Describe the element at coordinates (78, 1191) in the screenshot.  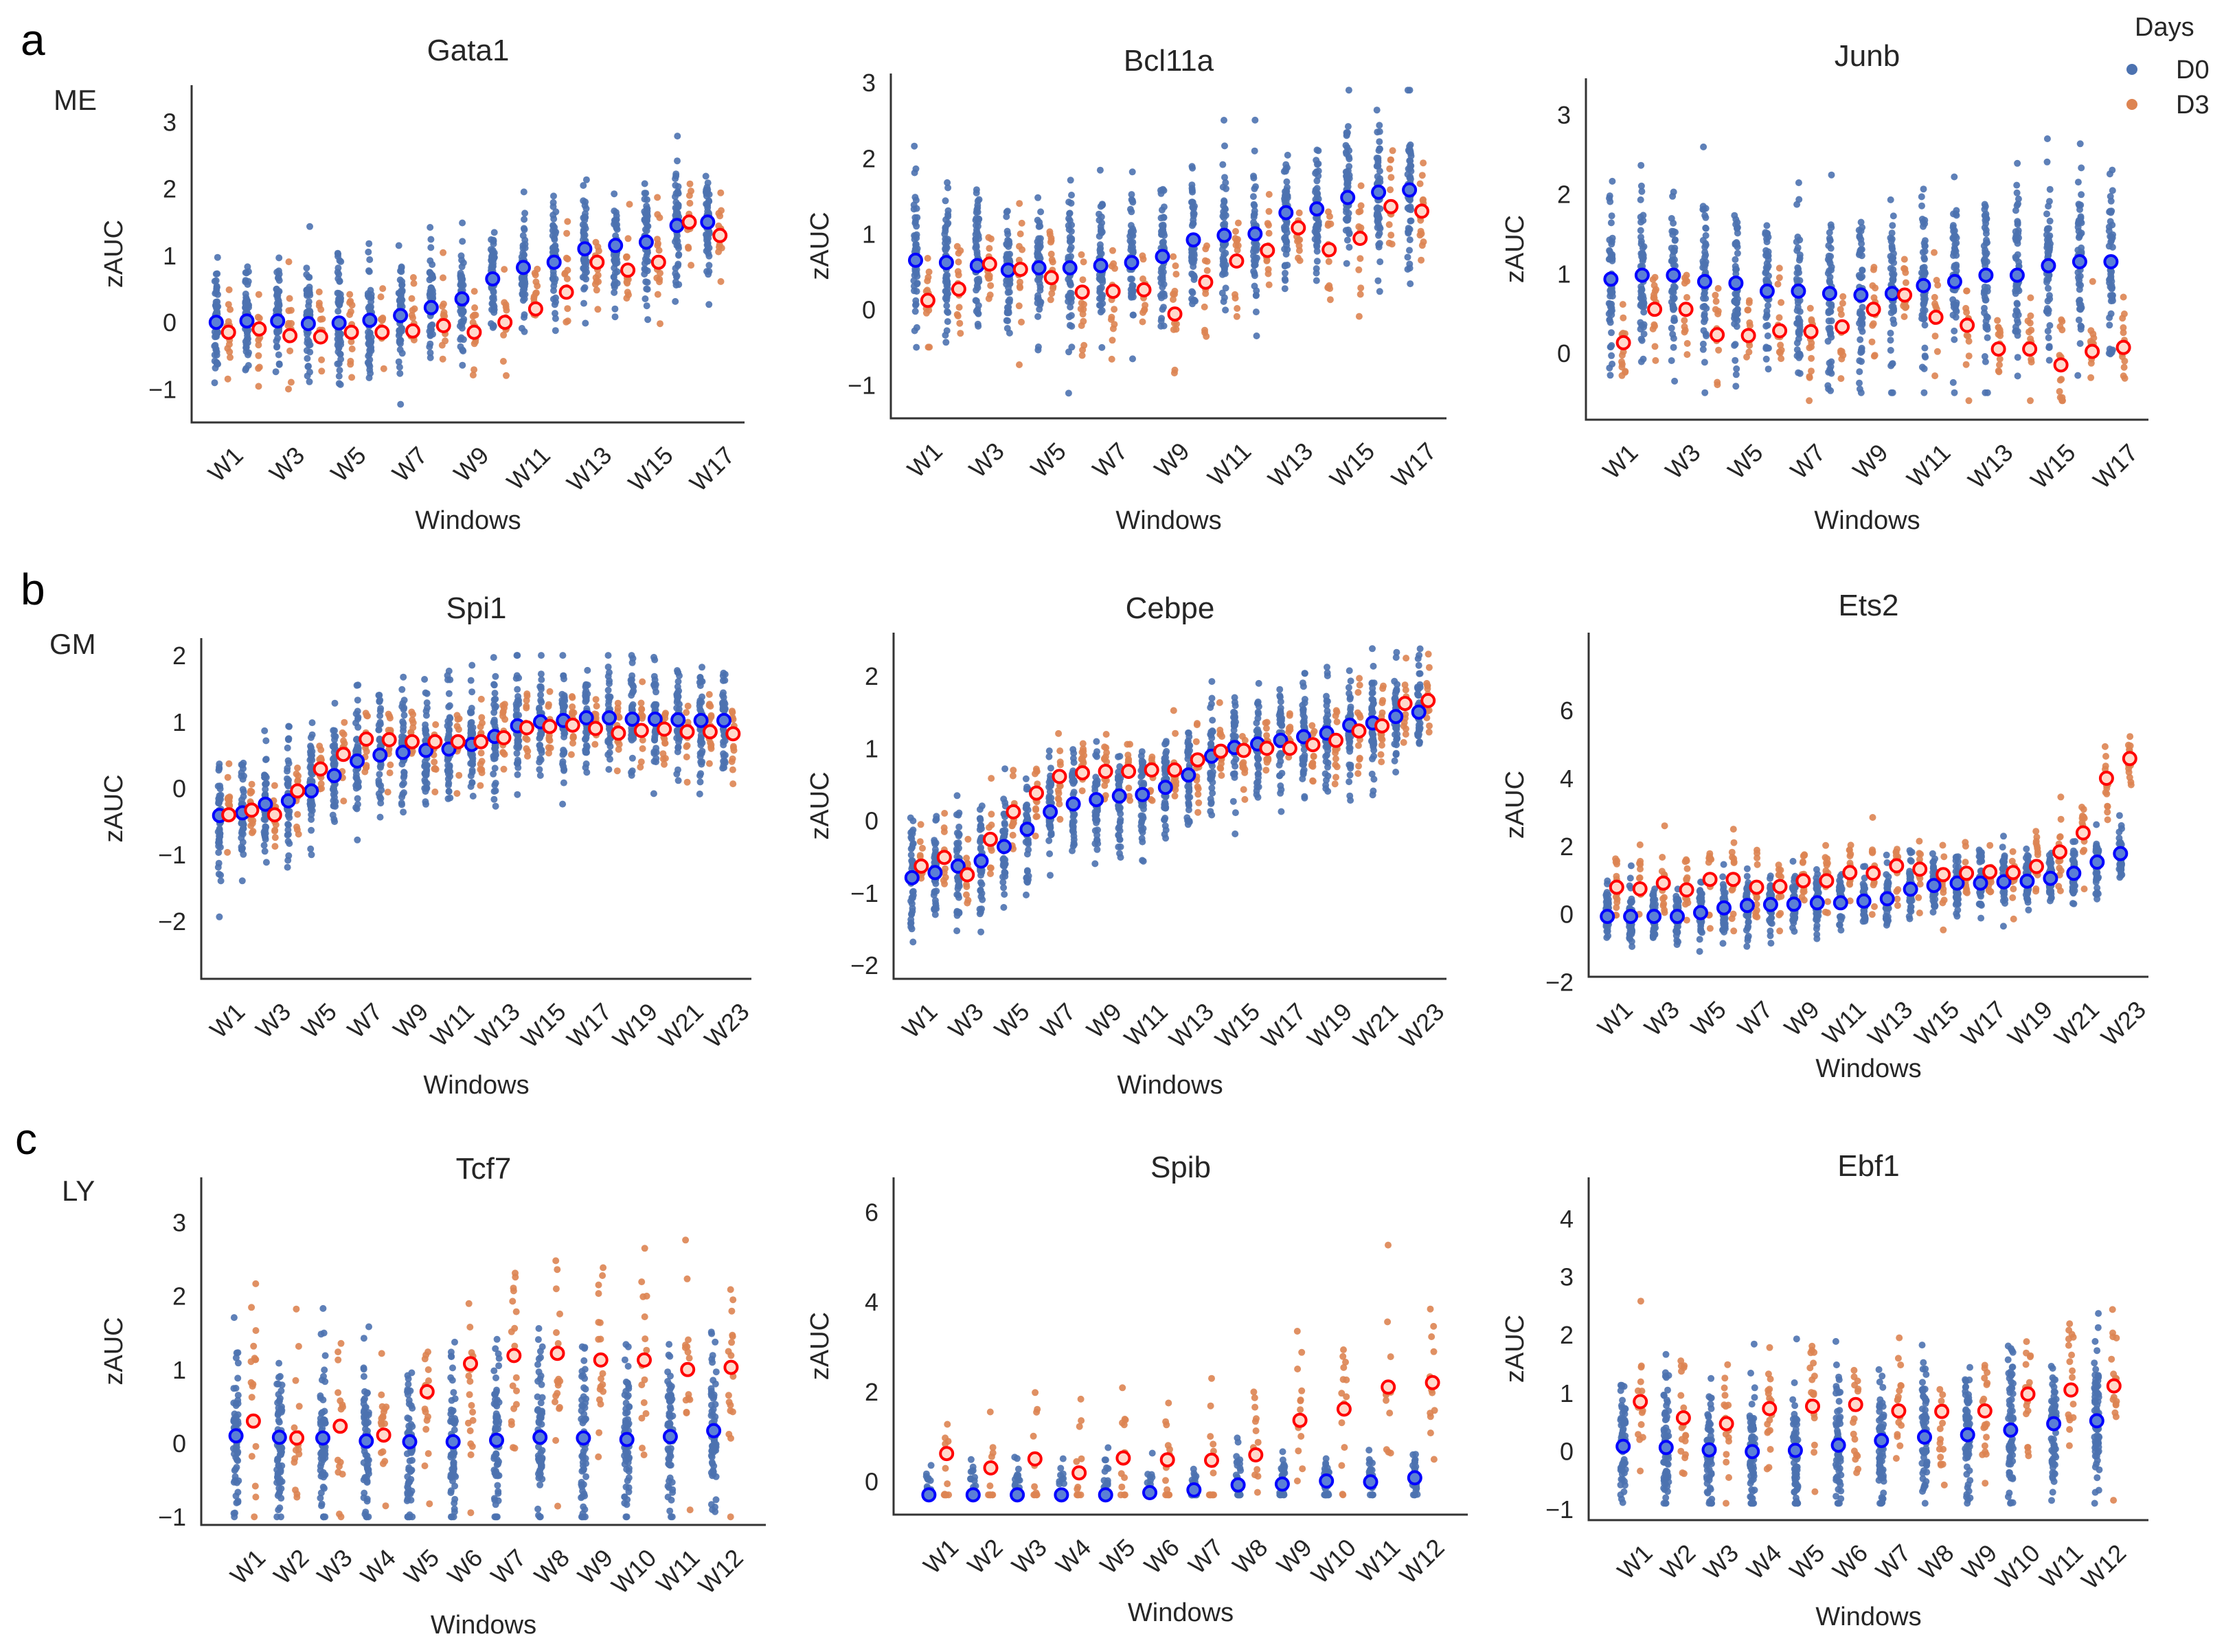
I see `row-label-ly: LY` at that location.